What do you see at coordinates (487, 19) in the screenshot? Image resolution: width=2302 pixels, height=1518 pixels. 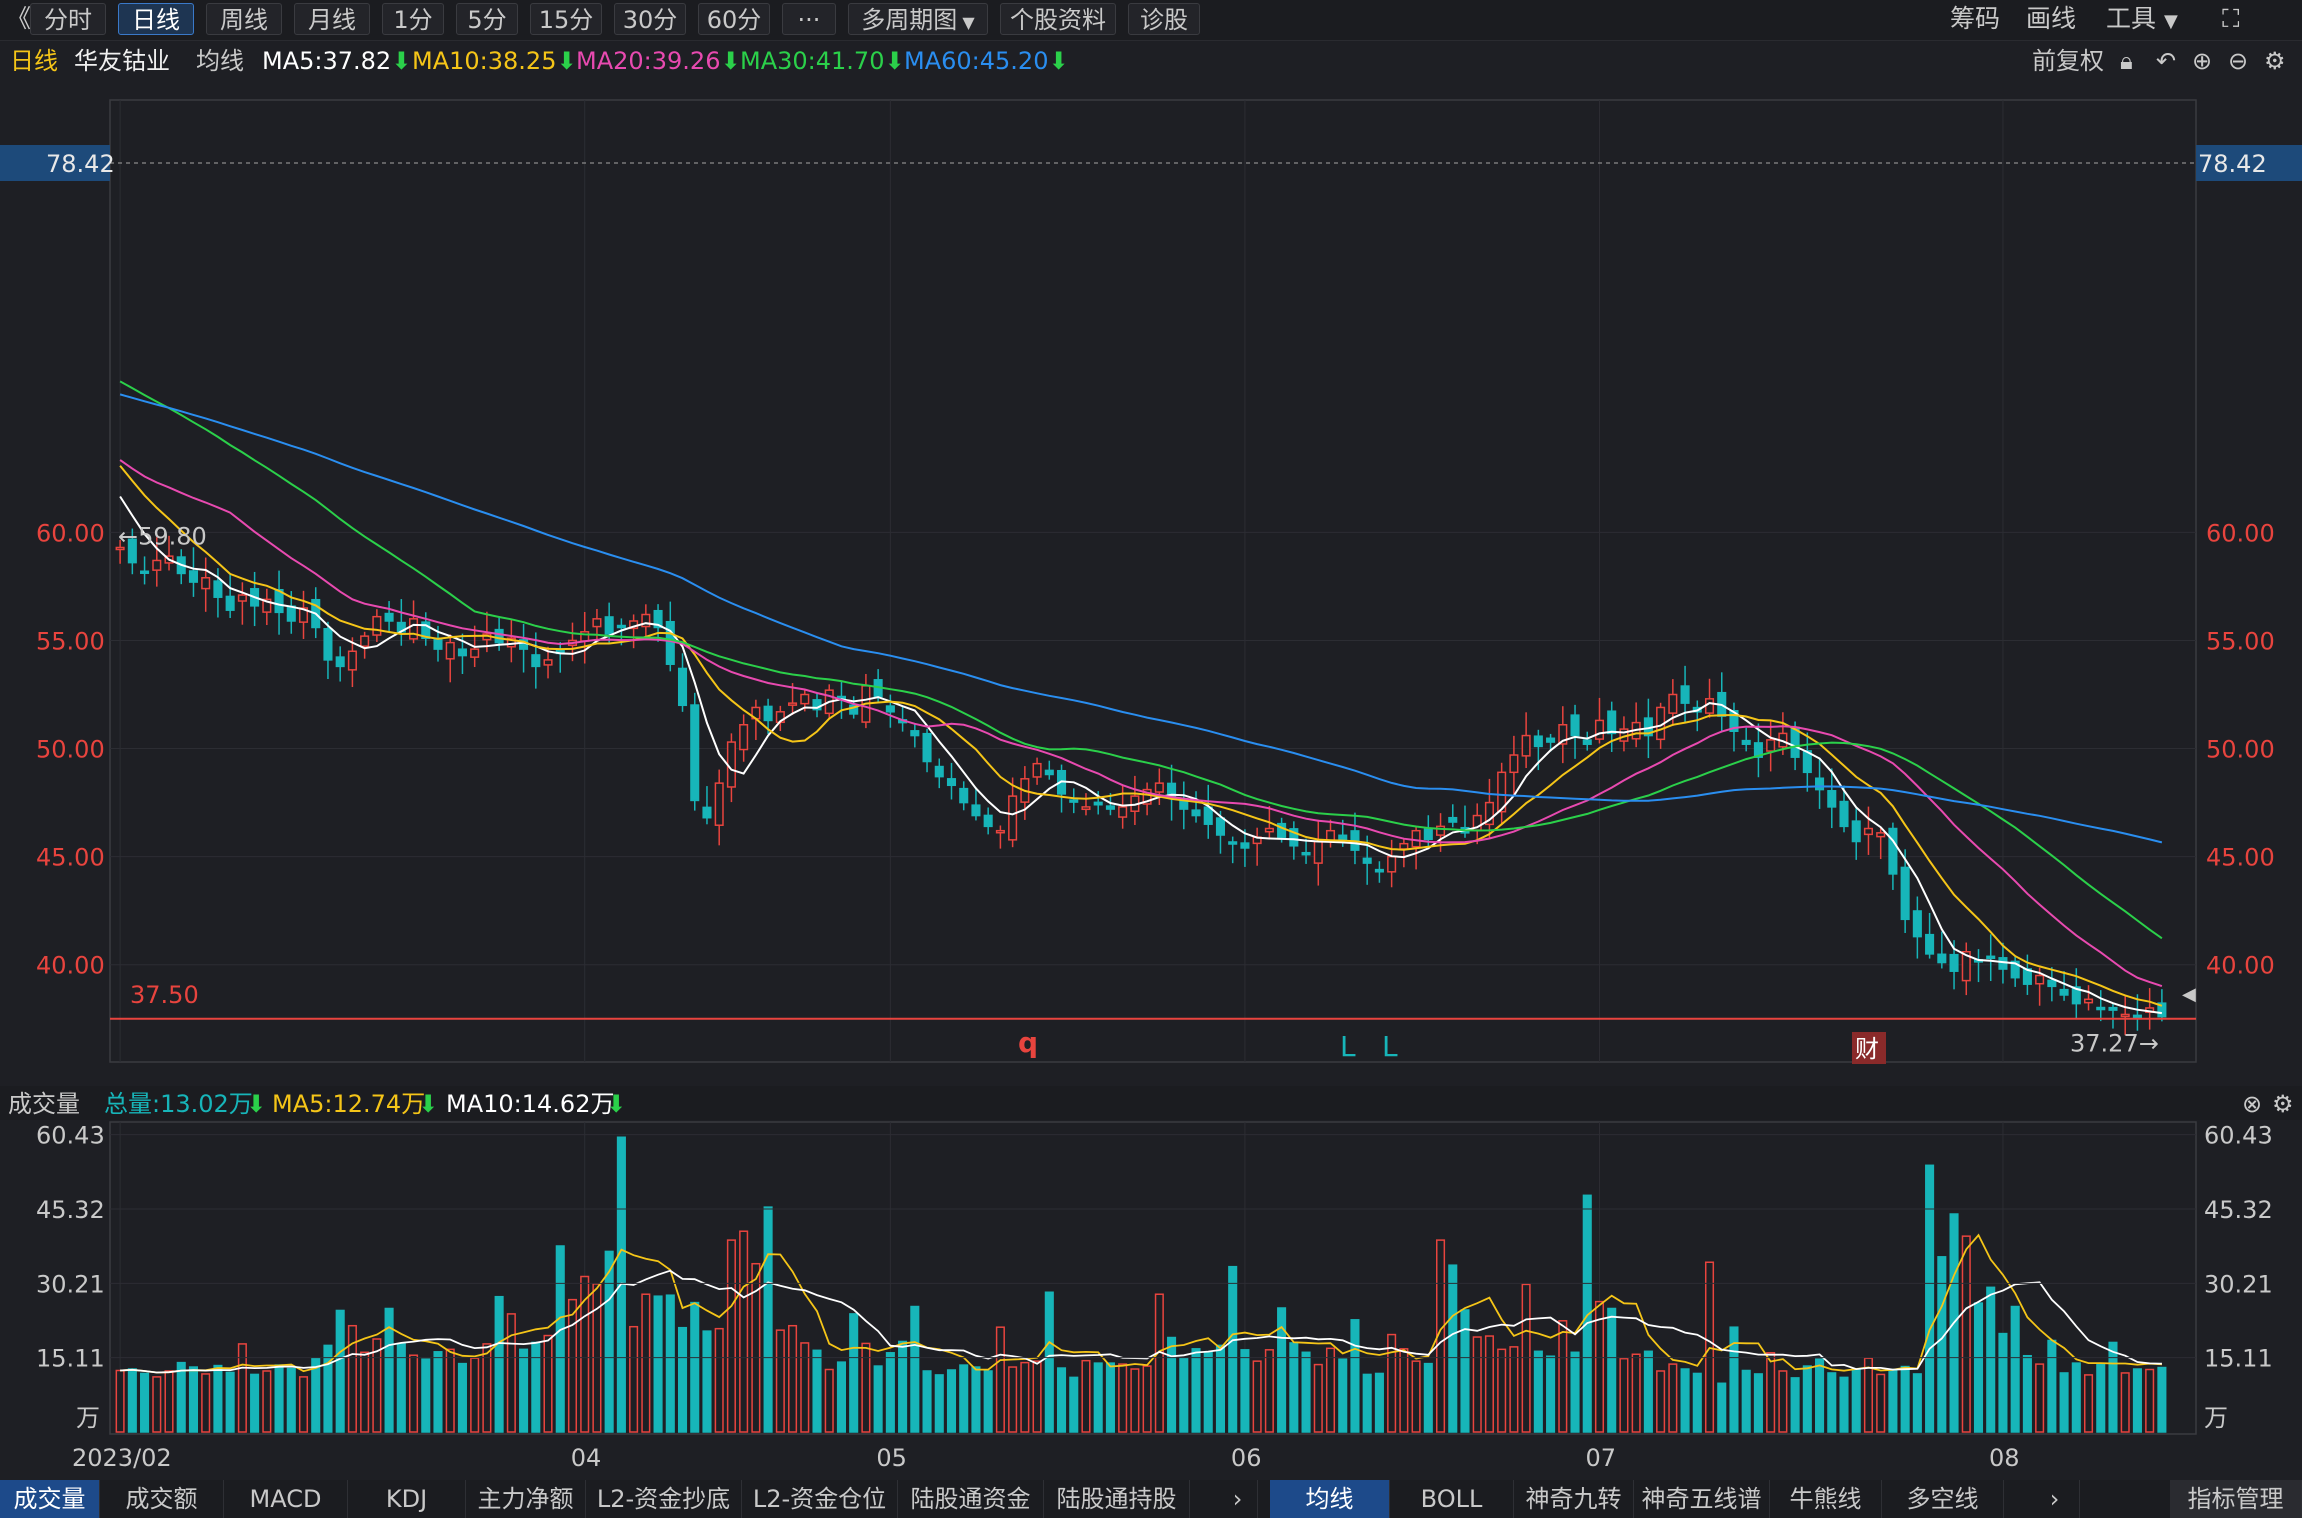 I see `period-tab-5: 5分` at bounding box center [487, 19].